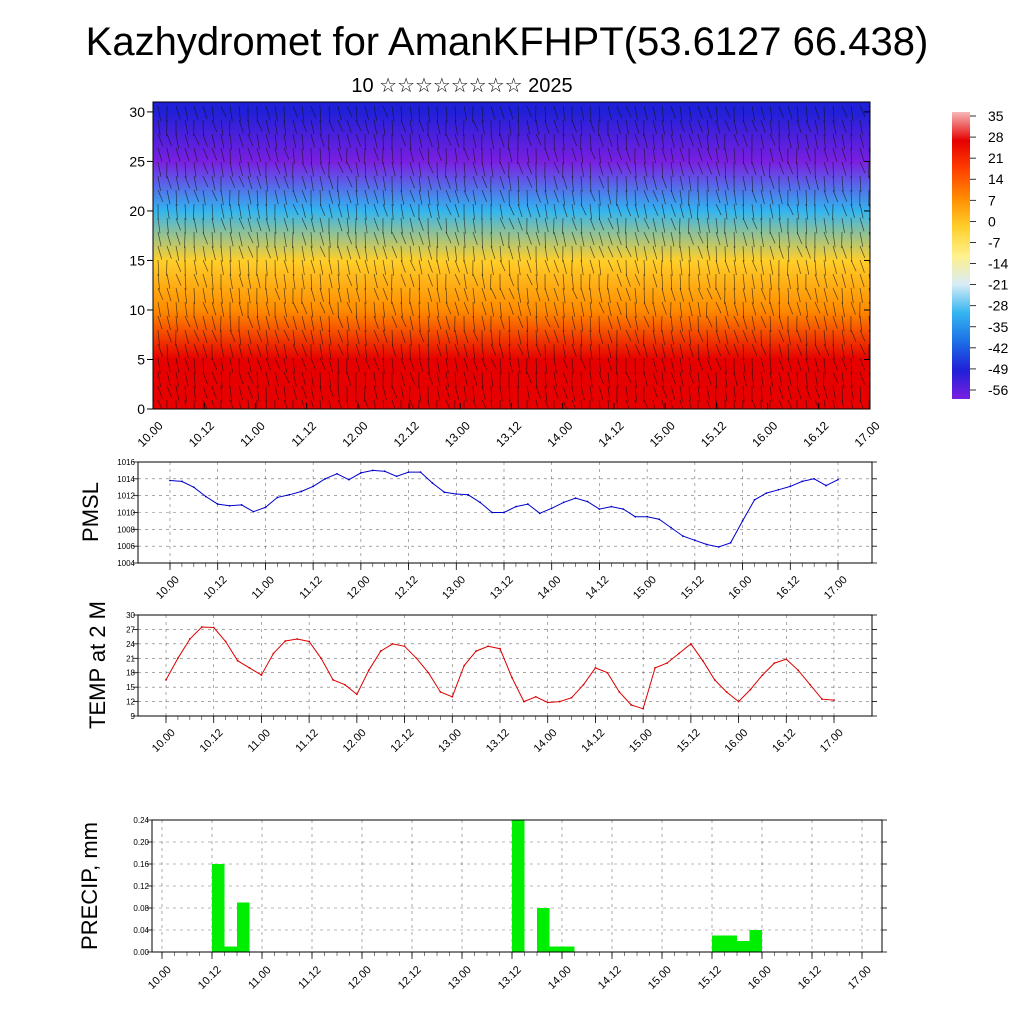 The width and height of the screenshot is (1024, 1024). What do you see at coordinates (450, 741) in the screenshot?
I see `x-tick-label: 13.00` at bounding box center [450, 741].